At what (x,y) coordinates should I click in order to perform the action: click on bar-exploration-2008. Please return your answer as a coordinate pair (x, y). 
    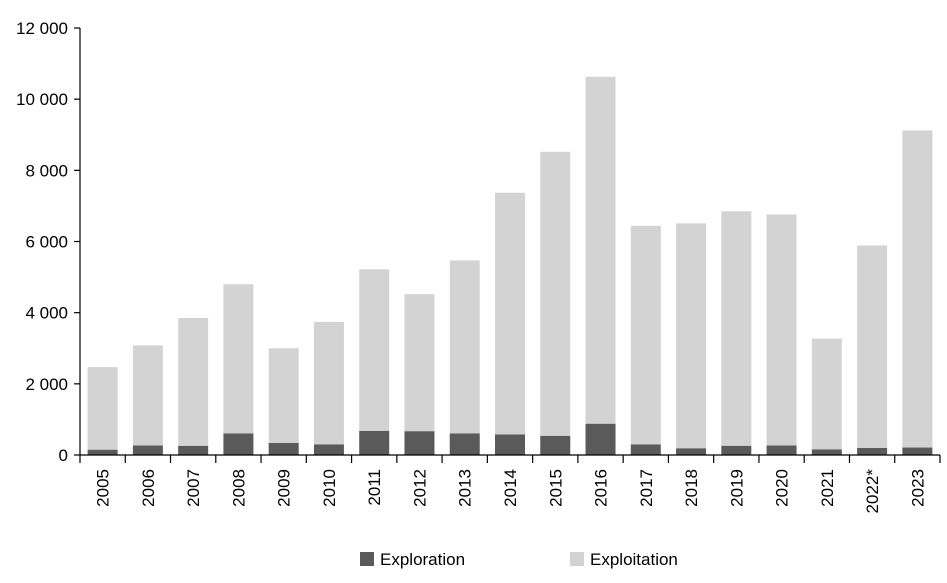
    Looking at the image, I should click on (238, 444).